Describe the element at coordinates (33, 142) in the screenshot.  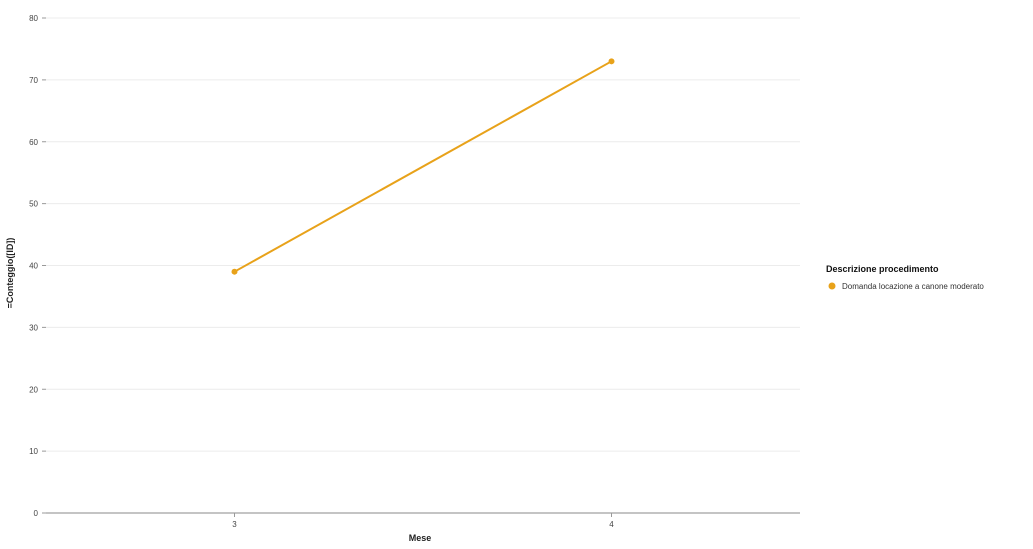
I see `y-tick-label: 60` at that location.